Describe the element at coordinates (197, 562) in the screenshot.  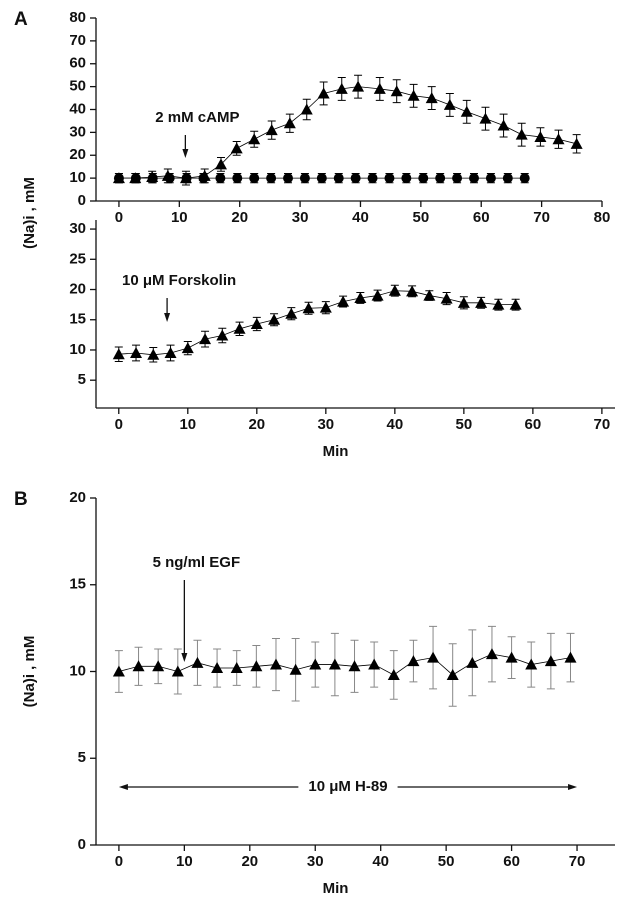
I see `annotation-text: 5 ng/ml EGF` at that location.